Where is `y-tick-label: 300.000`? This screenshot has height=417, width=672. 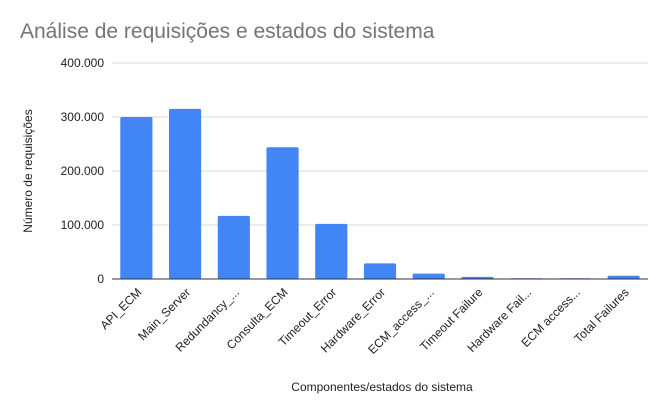
y-tick-label: 300.000 is located at coordinates (83, 117).